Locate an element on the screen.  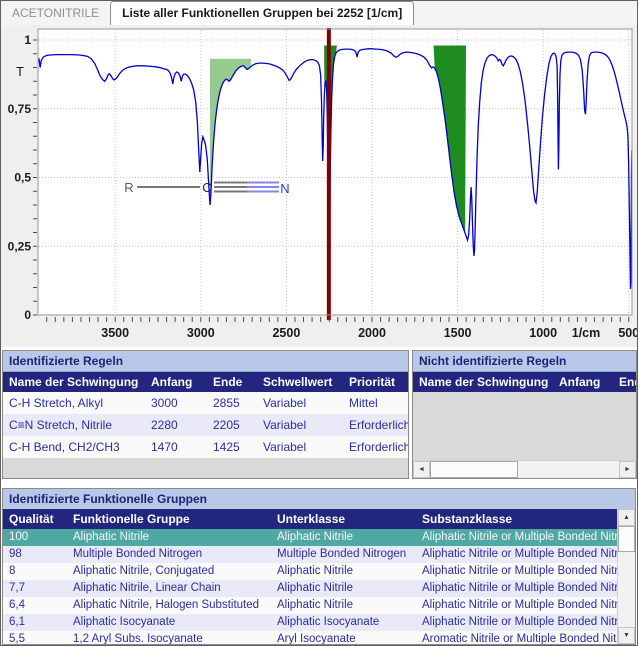
column-header: Funktionelle Gruppe is located at coordinates (131, 519).